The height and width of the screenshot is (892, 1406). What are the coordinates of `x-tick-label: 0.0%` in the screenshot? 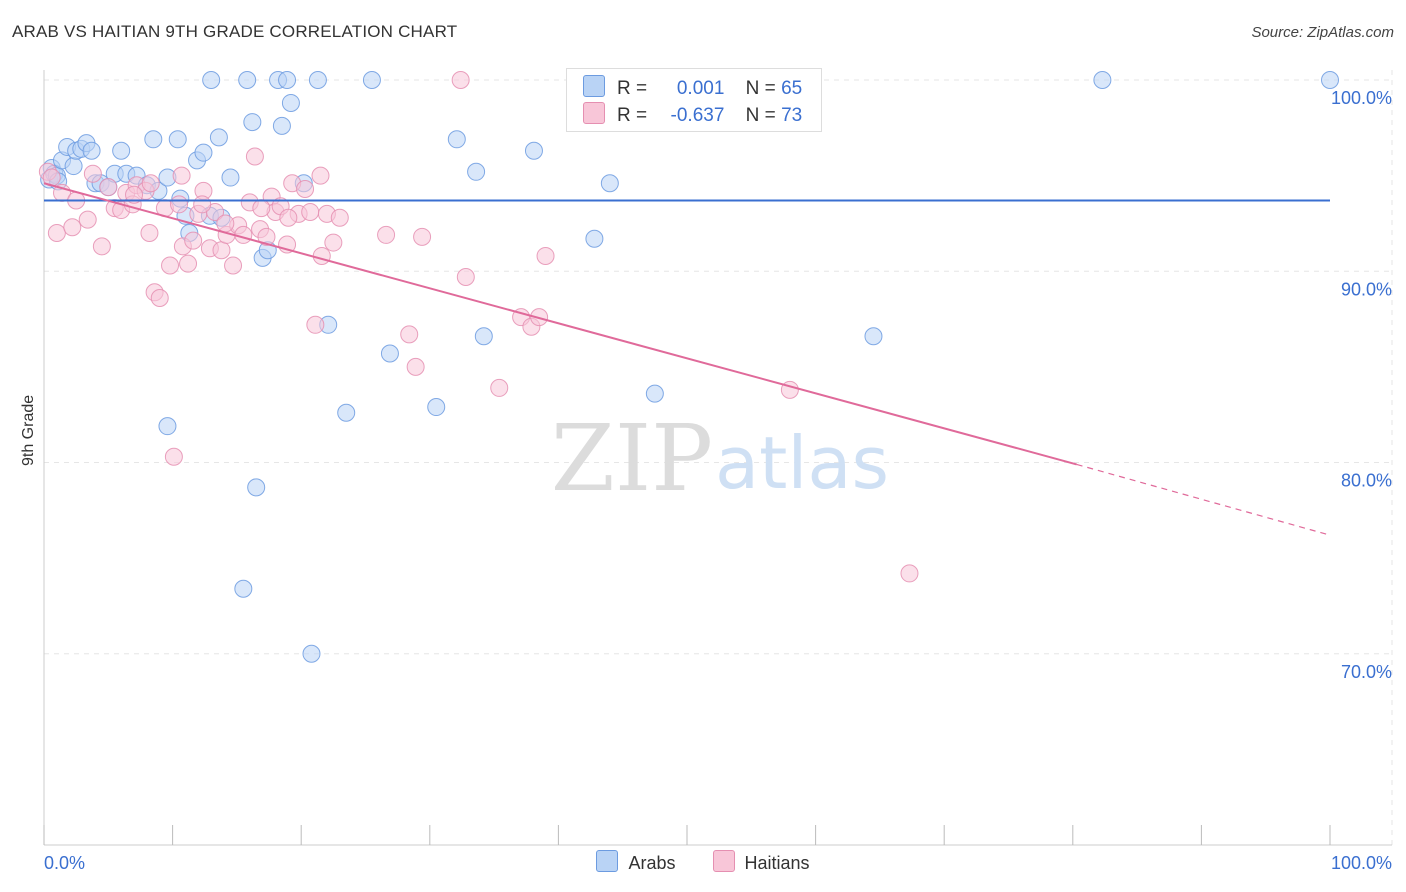 It's located at (64, 863).